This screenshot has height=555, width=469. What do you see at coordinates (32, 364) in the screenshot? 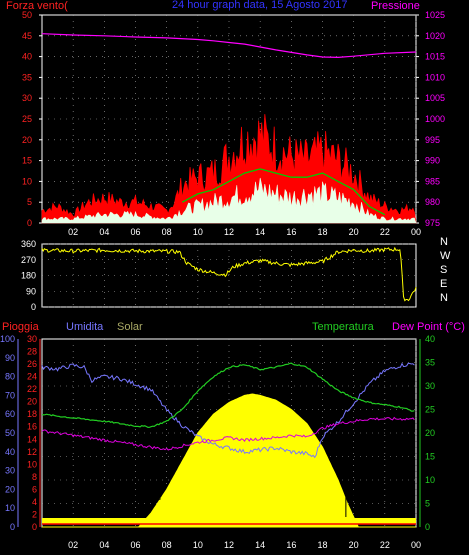
I see `rain-tick-label: 26` at bounding box center [32, 364].